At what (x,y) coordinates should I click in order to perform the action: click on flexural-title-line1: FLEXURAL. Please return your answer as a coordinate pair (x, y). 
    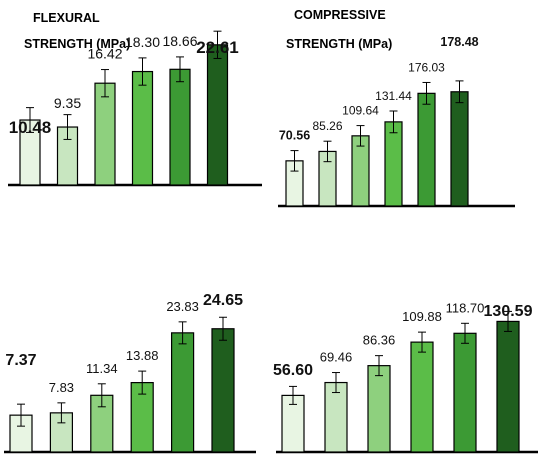
    Looking at the image, I should click on (66, 18).